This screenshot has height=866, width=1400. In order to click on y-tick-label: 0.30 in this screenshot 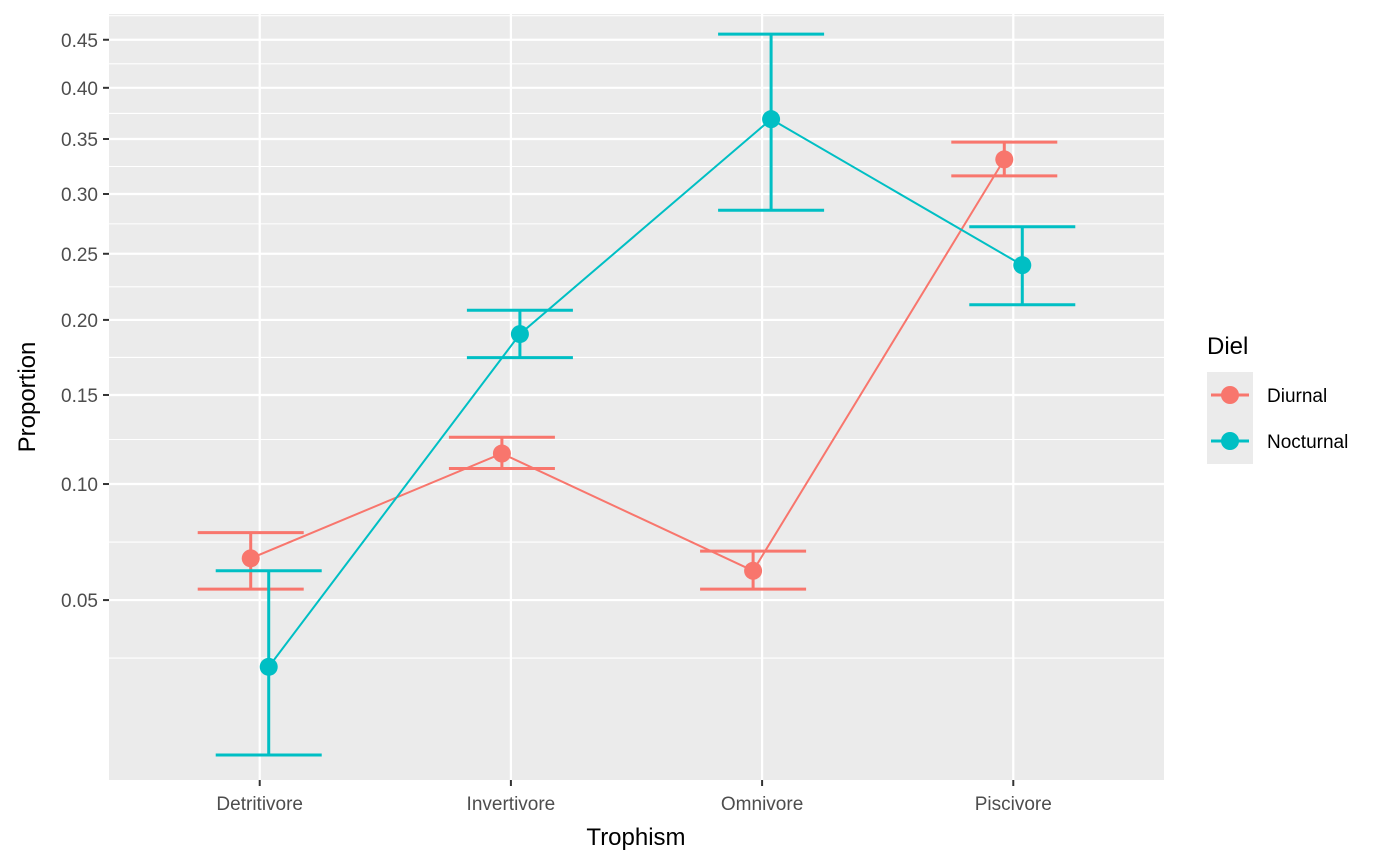, I will do `click(79, 195)`.